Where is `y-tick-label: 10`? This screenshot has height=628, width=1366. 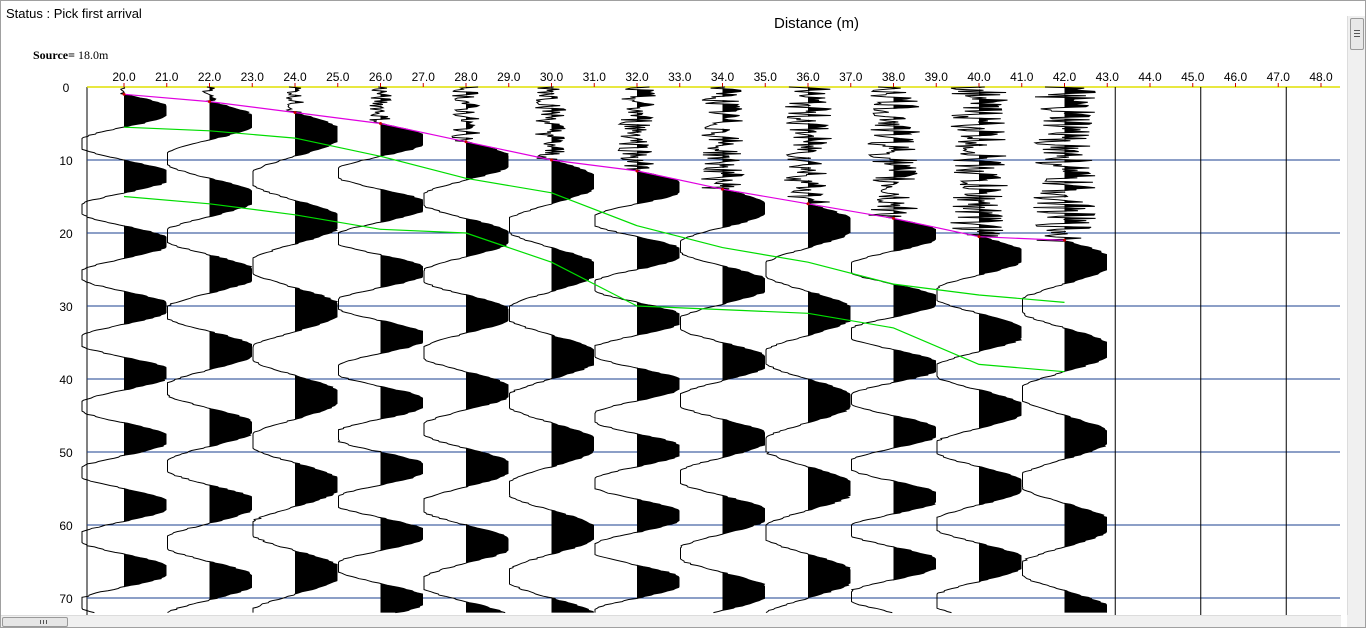 y-tick-label: 10 is located at coordinates (66, 161).